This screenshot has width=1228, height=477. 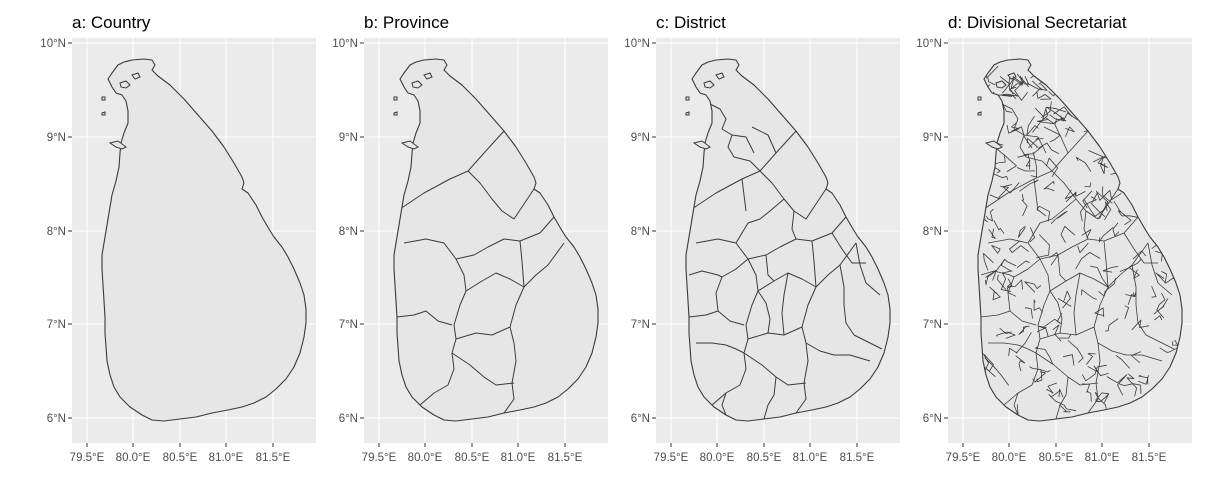 I want to click on x-tick-label: 80.5°E, so click(x=180, y=458).